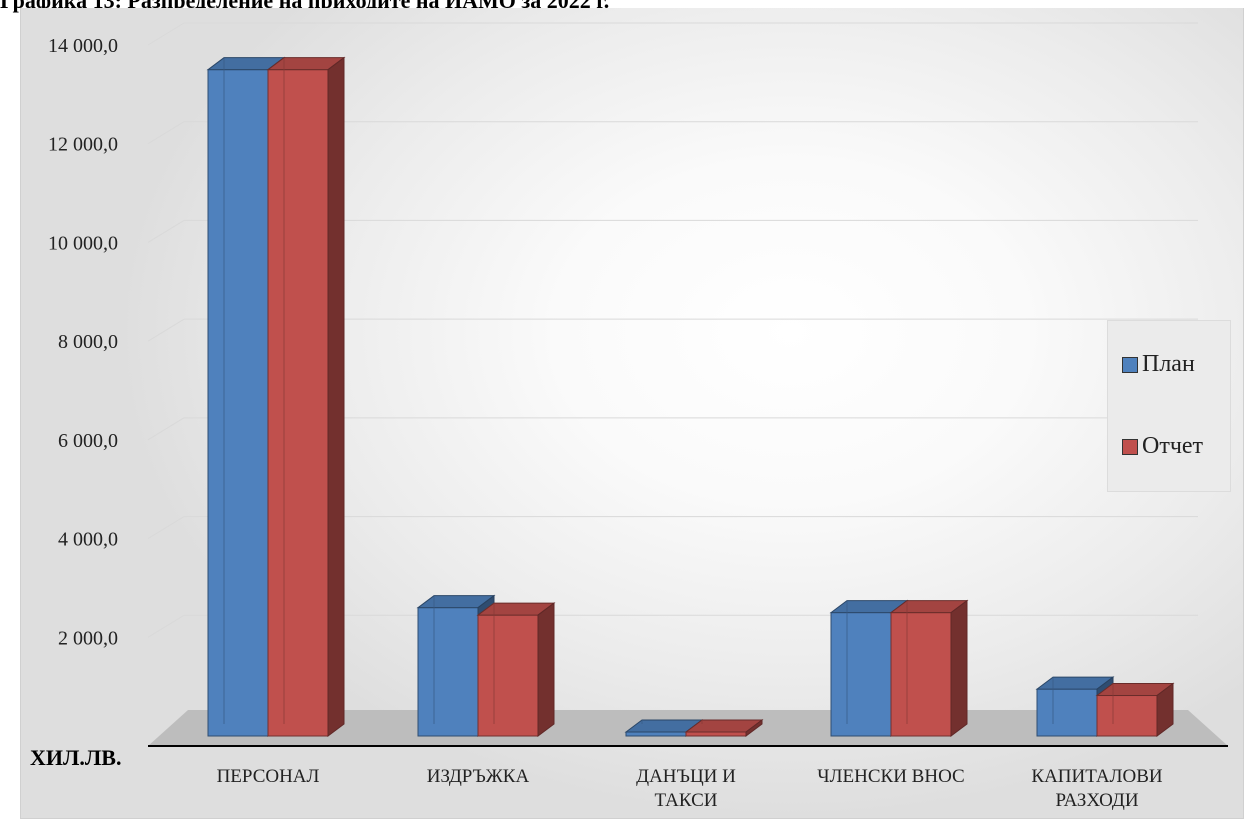 The height and width of the screenshot is (825, 1250). I want to click on category-label: ИЗДРЪЖКА, so click(478, 776).